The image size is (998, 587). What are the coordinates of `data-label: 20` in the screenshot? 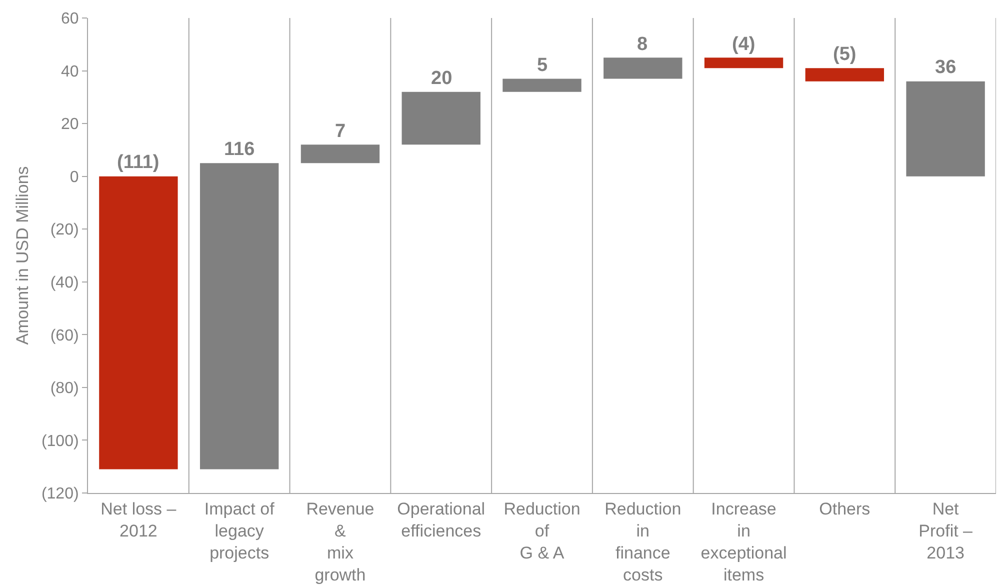 It's located at (441, 78).